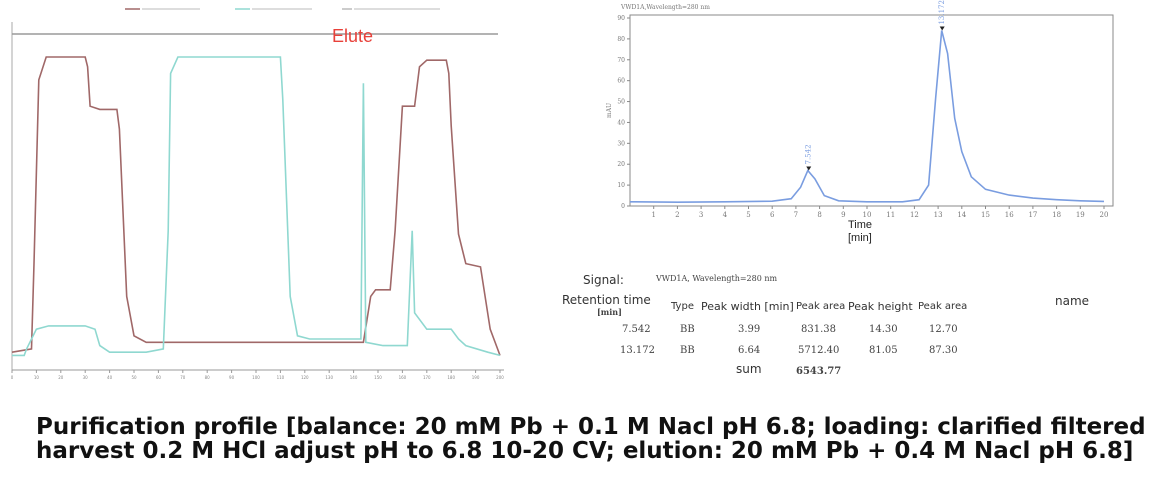 Image resolution: width=1161 pixels, height=489 pixels. Describe the element at coordinates (427, 377) in the screenshot. I see `left-x-tick-label: 170` at that location.